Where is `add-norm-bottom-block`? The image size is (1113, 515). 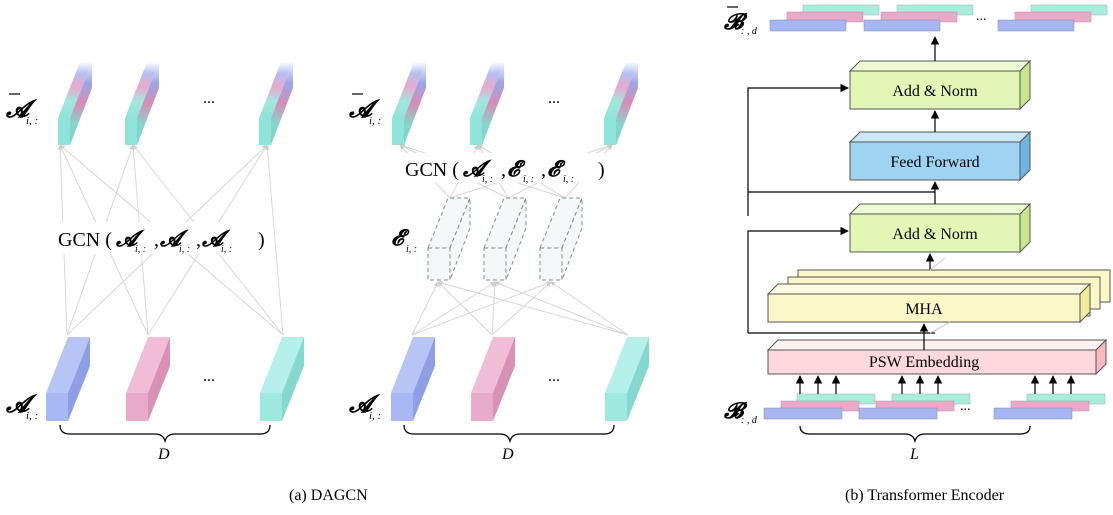 add-norm-bottom-block is located at coordinates (940, 228).